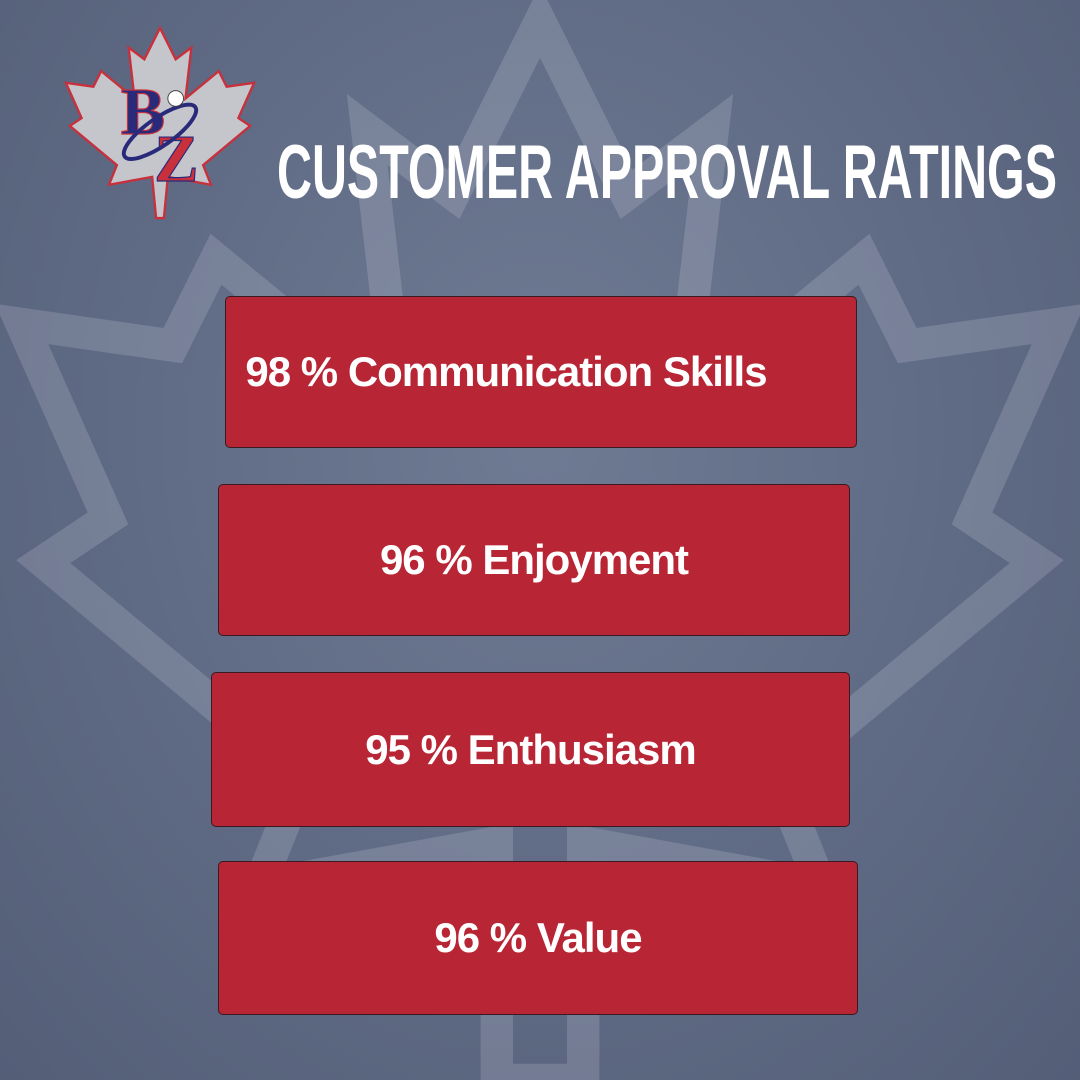 This screenshot has width=1080, height=1080. I want to click on rating-enthusiasm: 95 % Enthusiasm, so click(530, 749).